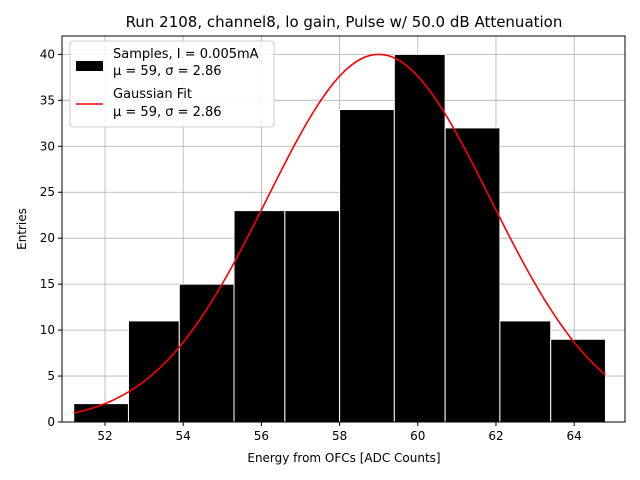  I want to click on y-tick-label: 35, so click(47, 100).